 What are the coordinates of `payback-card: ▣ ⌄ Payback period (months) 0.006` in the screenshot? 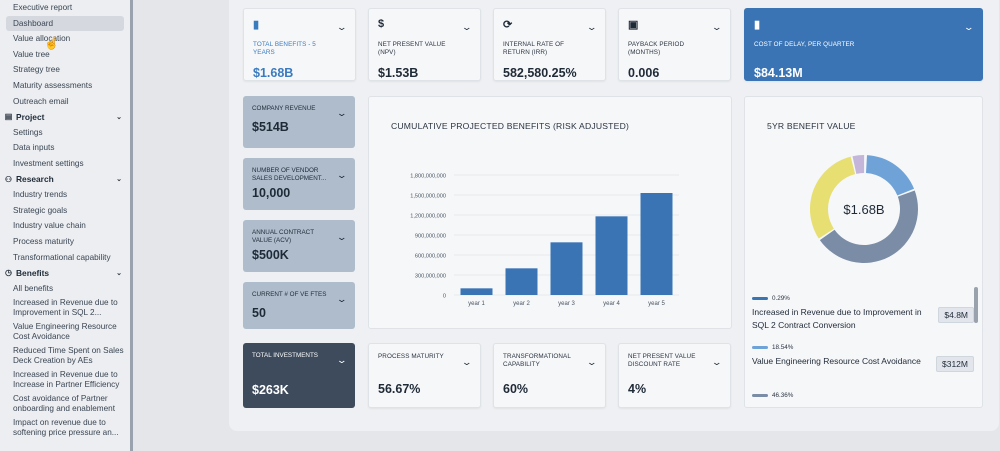 It's located at (674, 44).